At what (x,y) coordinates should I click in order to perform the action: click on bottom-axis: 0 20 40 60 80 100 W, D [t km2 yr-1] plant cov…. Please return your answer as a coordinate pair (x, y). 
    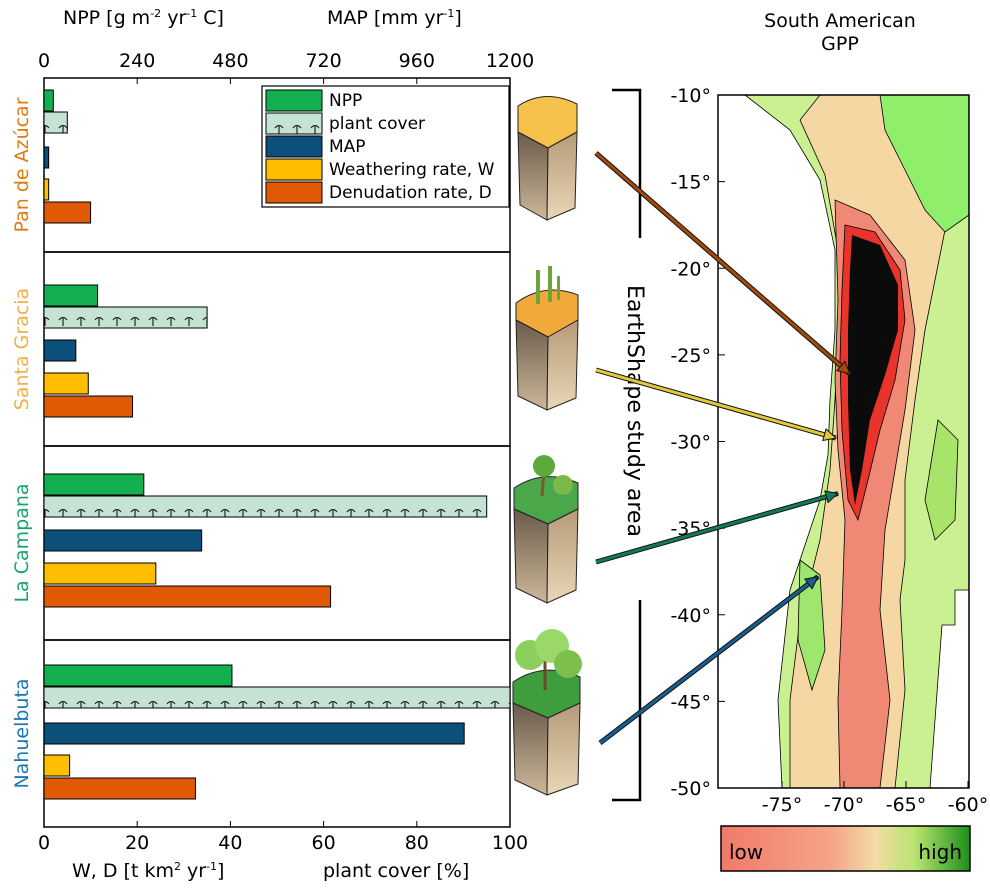
    Looking at the image, I should click on (283, 857).